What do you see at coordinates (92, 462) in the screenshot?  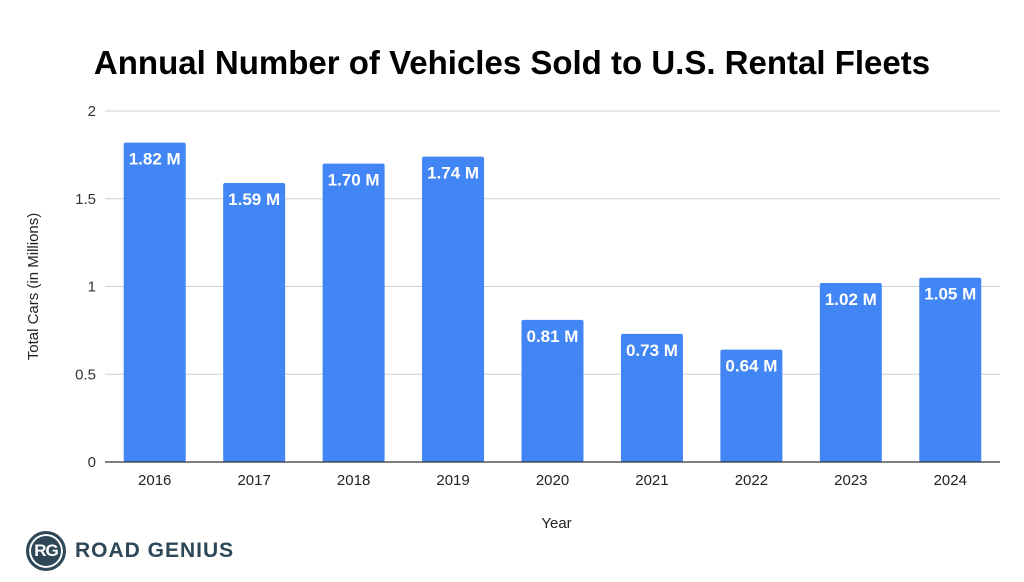 I see `y-tick-label: 0` at bounding box center [92, 462].